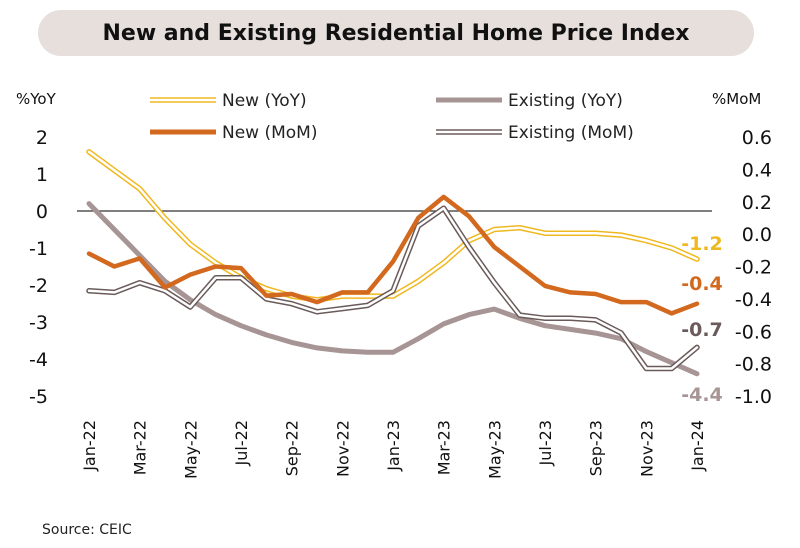  I want to click on source-note: Source: CEIC, so click(87, 530).